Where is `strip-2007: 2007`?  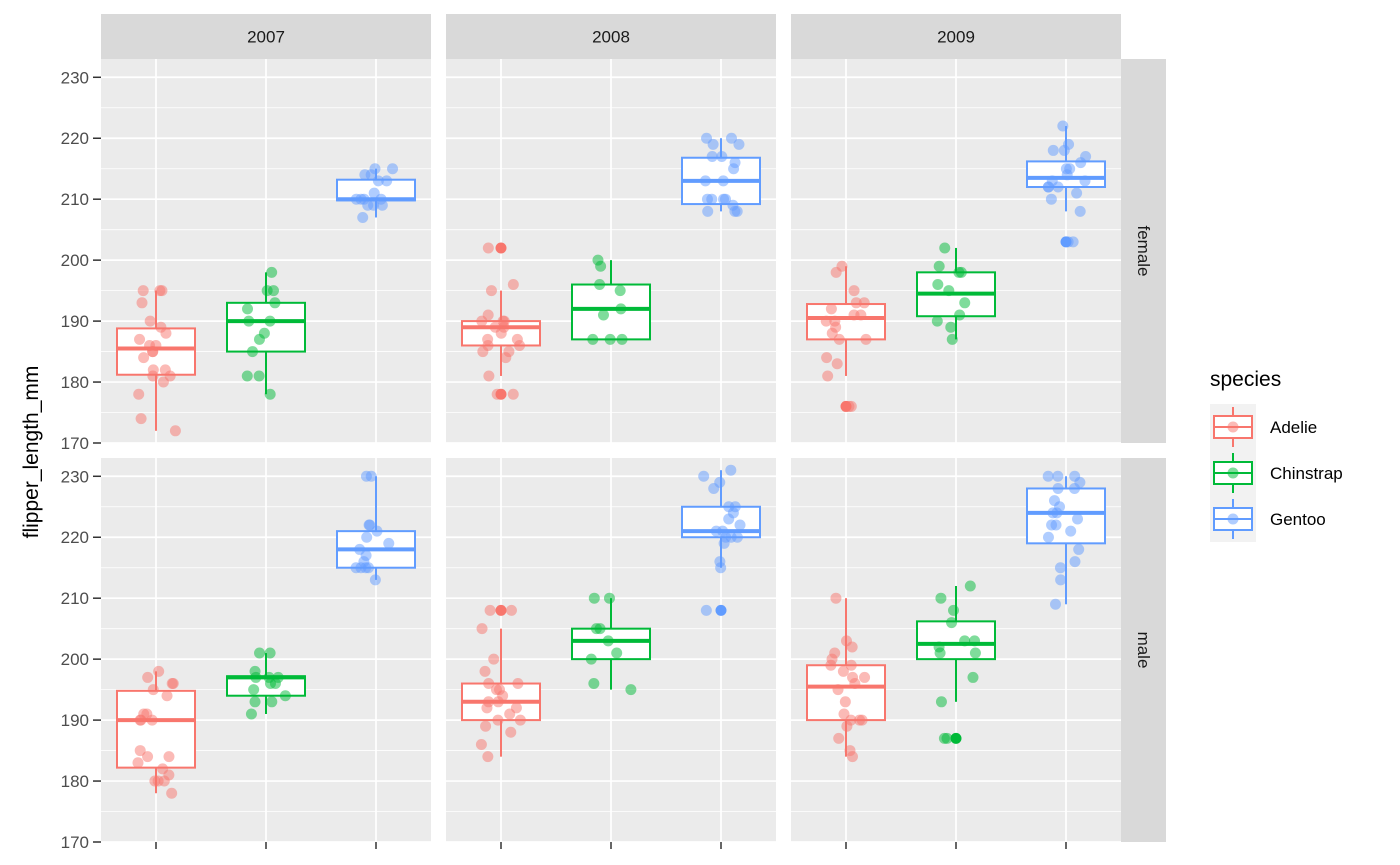
strip-2007: 2007 is located at coordinates (266, 36).